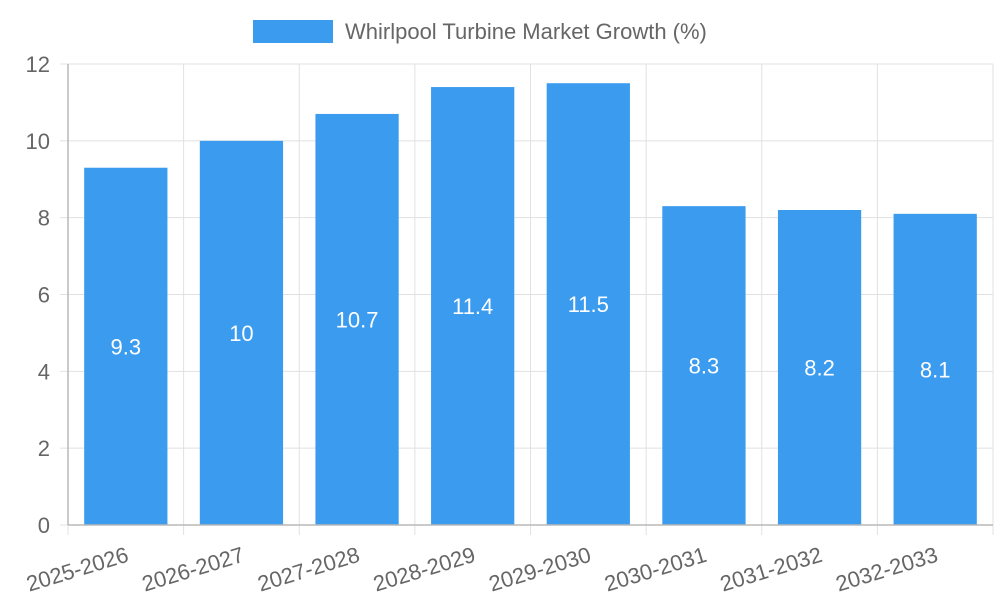 The width and height of the screenshot is (1000, 600). I want to click on bar-value-label: 10, so click(241, 333).